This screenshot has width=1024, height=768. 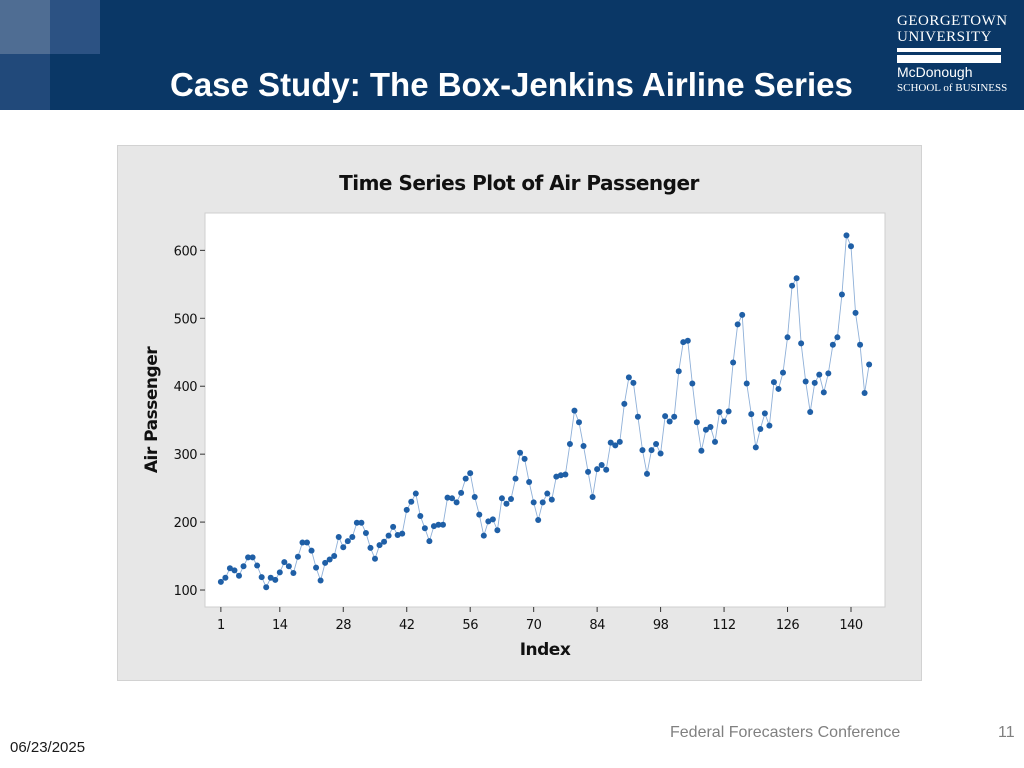 What do you see at coordinates (785, 732) in the screenshot?
I see `footer-conference: Federal Forecasters Conference` at bounding box center [785, 732].